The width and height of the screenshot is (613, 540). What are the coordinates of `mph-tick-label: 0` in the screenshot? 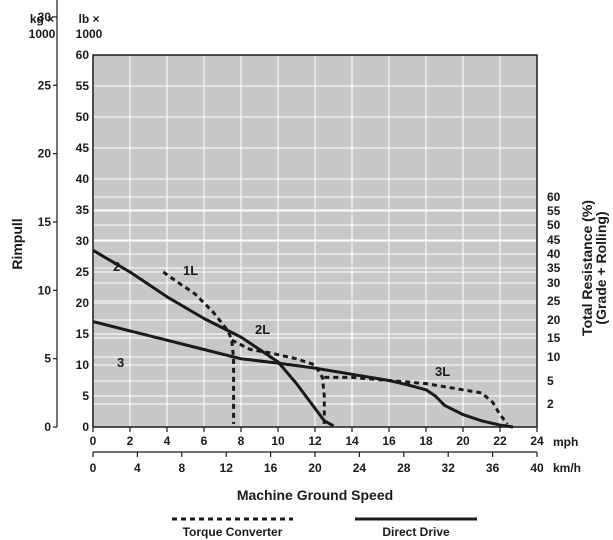 It's located at (93, 441).